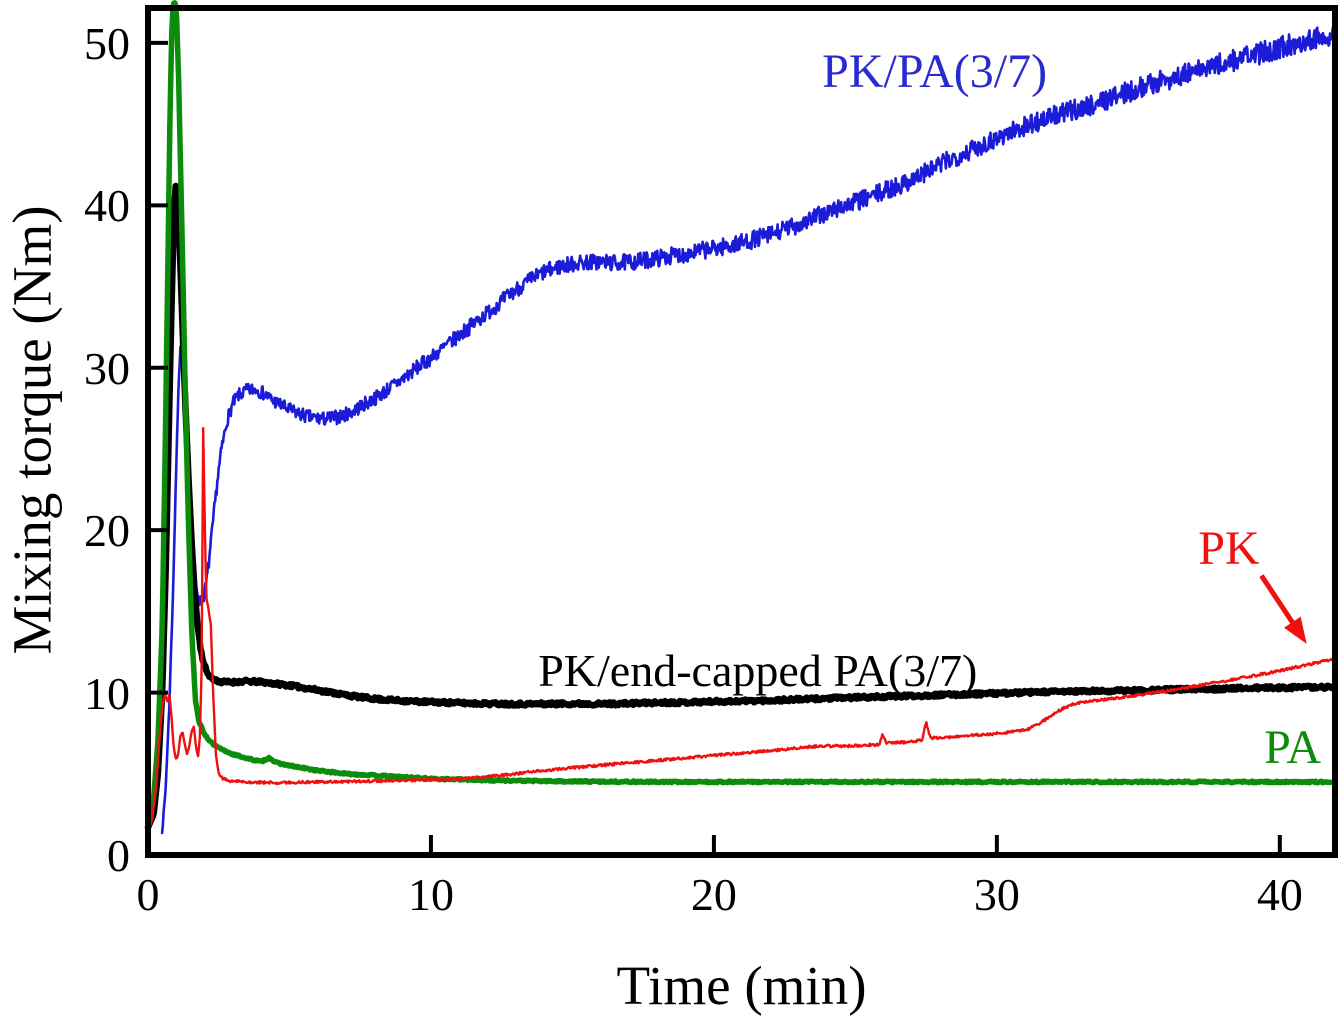 This screenshot has width=1341, height=1022. Describe the element at coordinates (1279, 602) in the screenshot. I see `pk-label-arrow` at that location.